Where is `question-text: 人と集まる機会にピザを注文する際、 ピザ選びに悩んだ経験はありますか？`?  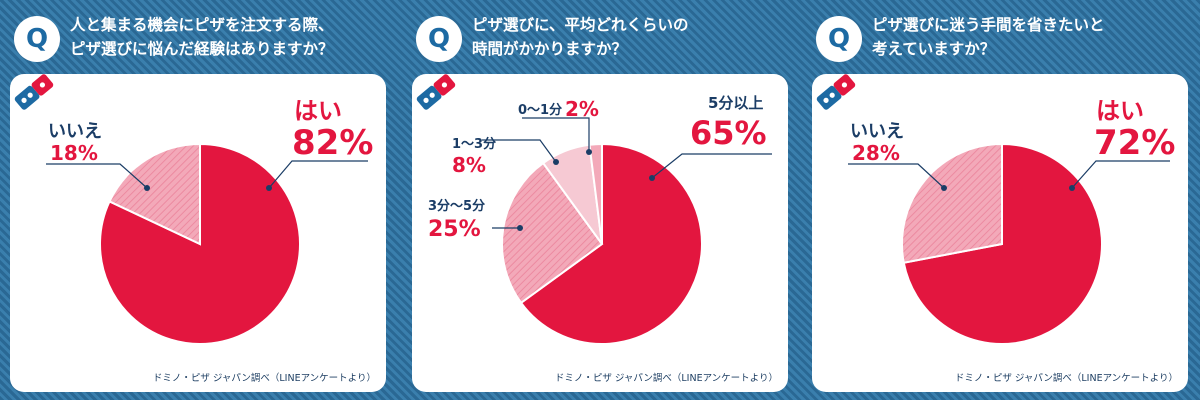
question-text: 人と集まる機会にピザを注文する際、 ピザ選びに悩んだ経験はありますか？ is located at coordinates (226, 37).